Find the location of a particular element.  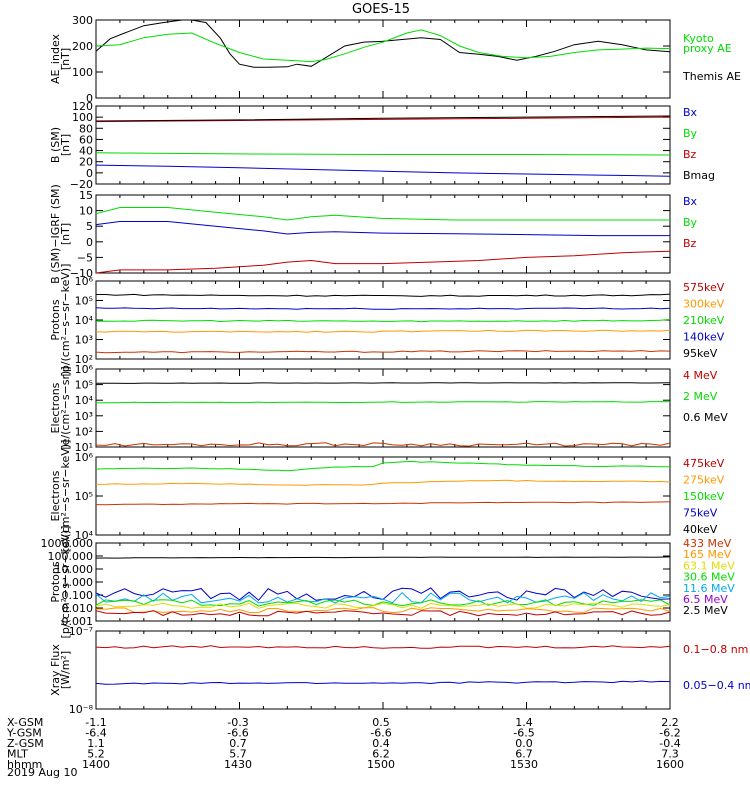

legend-entry: 140keV is located at coordinates (704, 337).